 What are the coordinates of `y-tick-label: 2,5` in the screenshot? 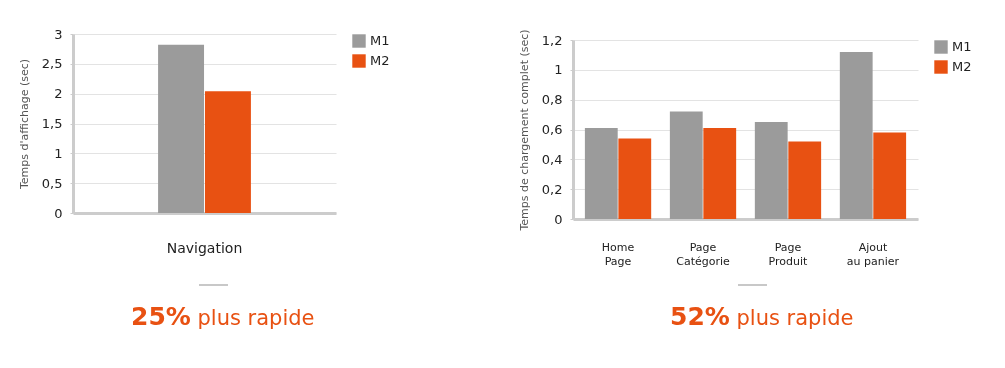 It's located at (52, 64).